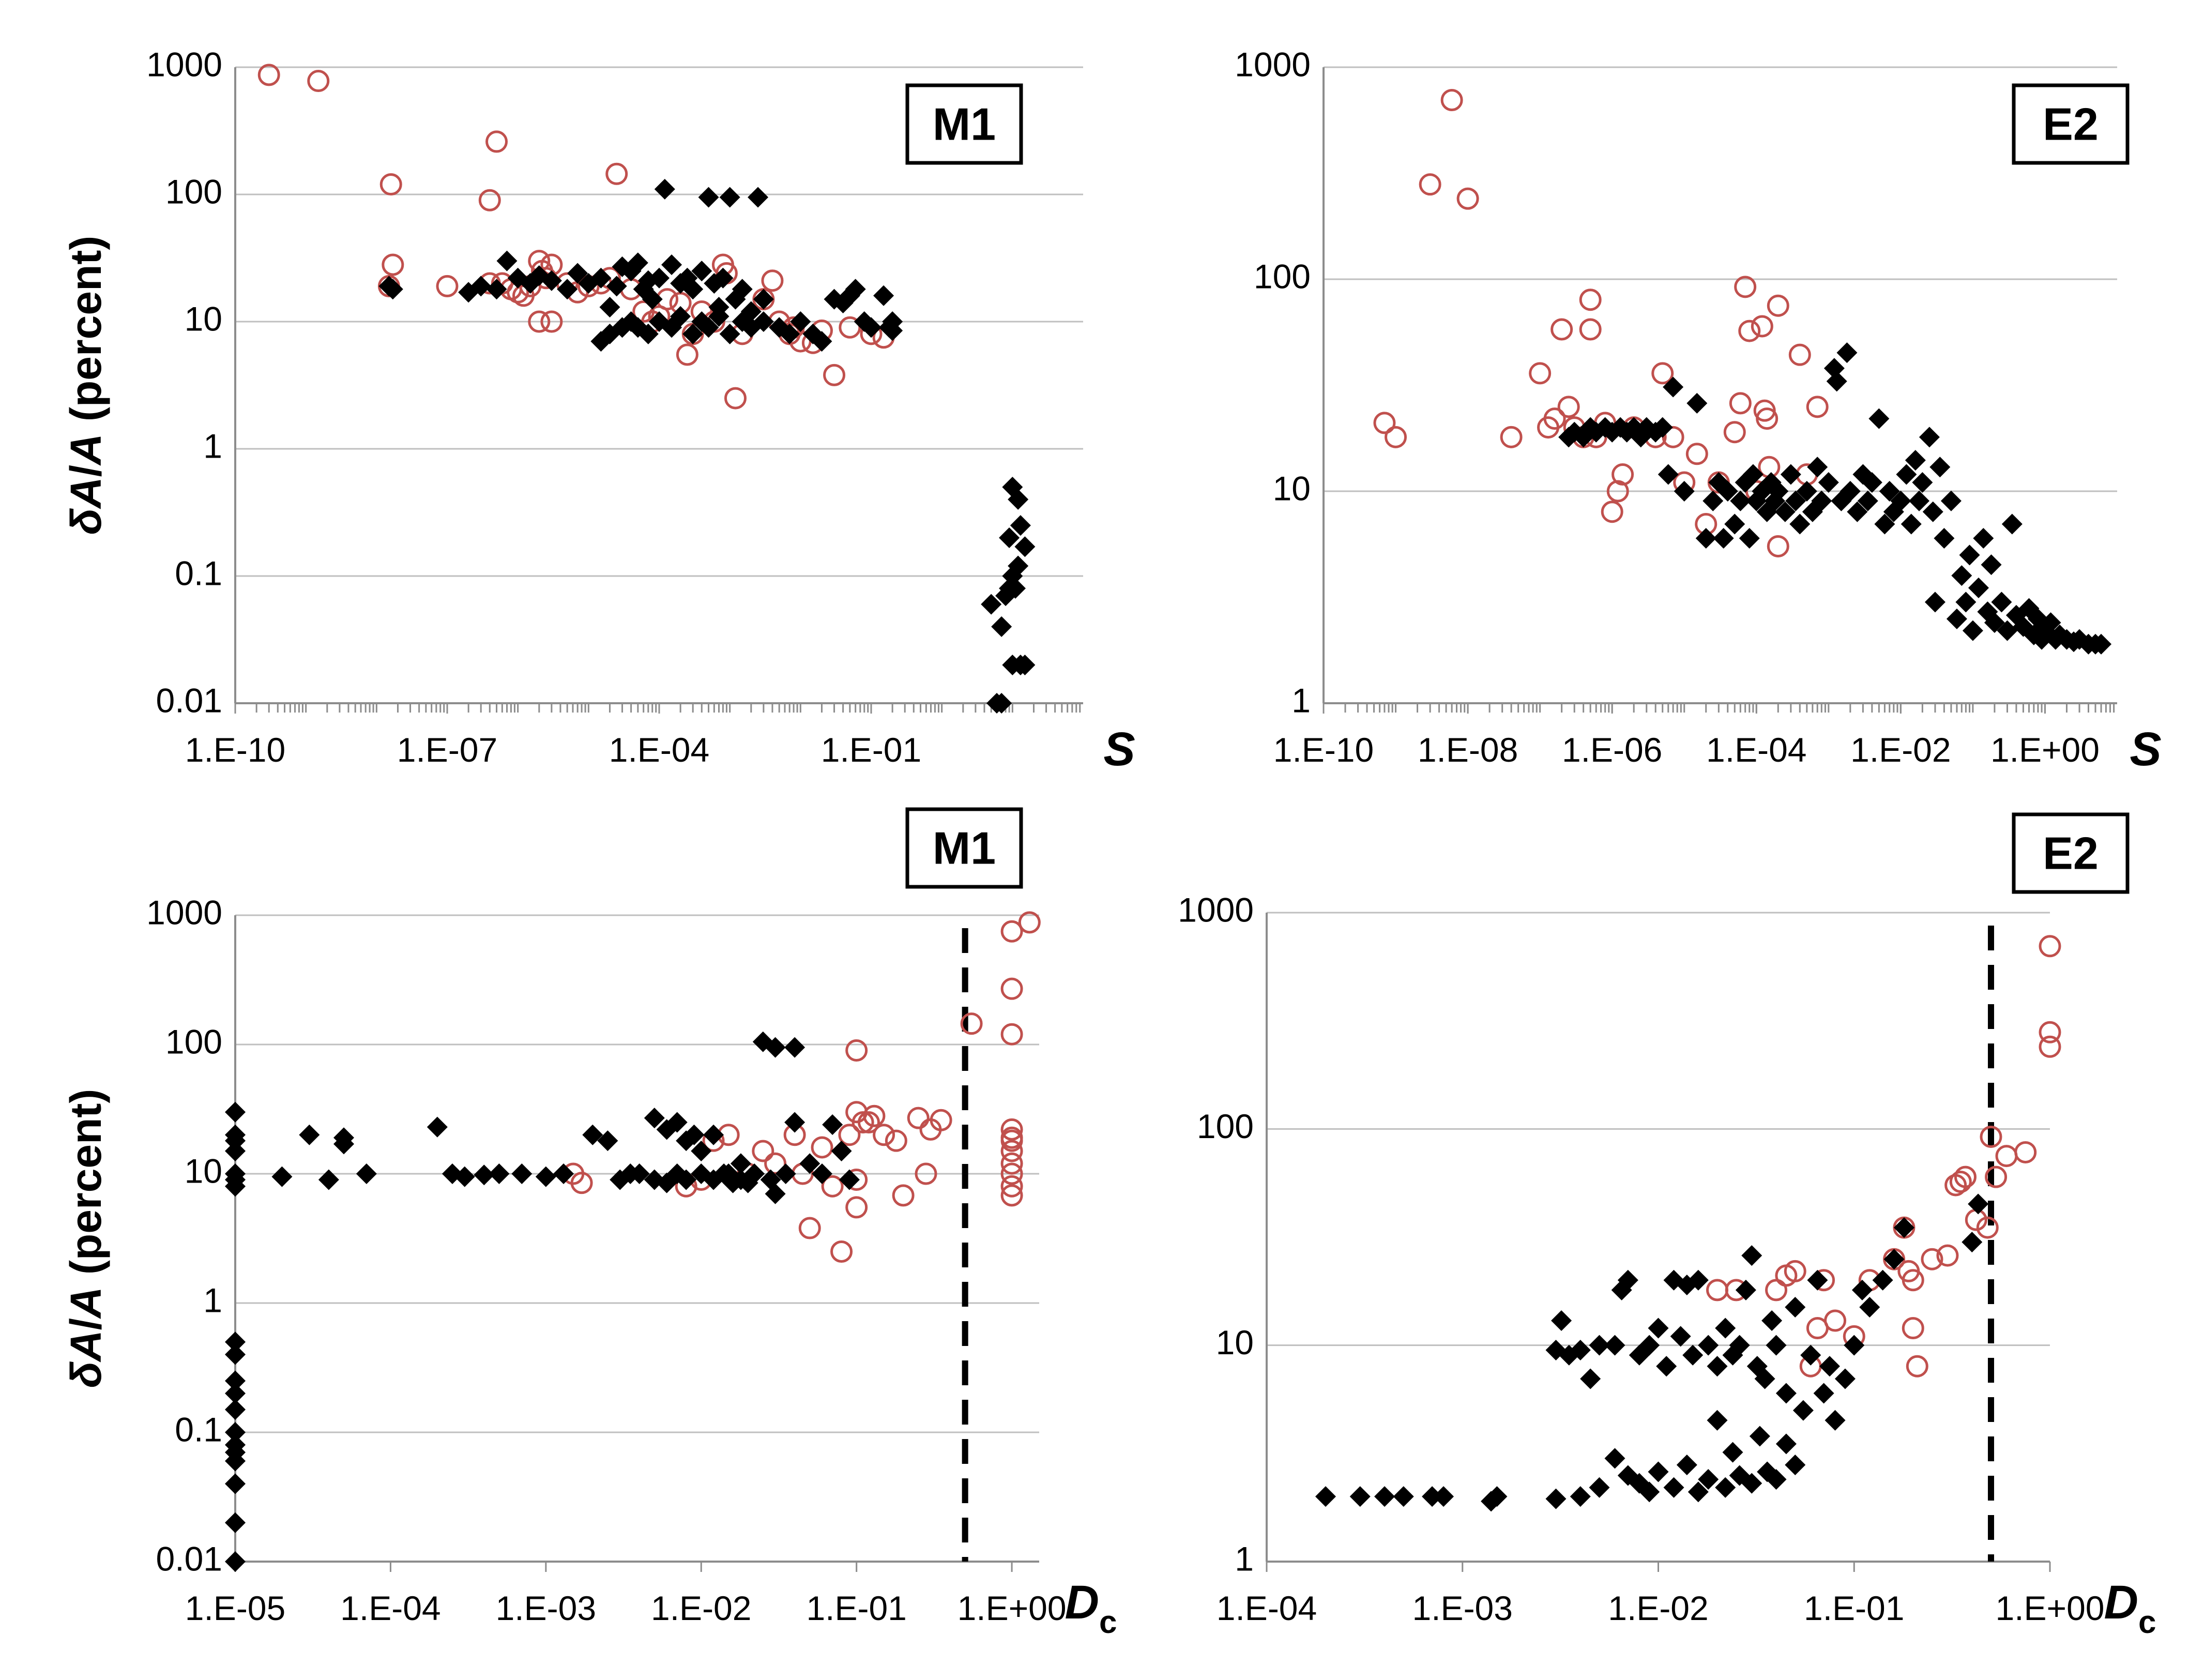 The image size is (2204, 1680). What do you see at coordinates (86, 1188) in the screenshot?
I see `chart-2-y-label-part: (percent)` at bounding box center [86, 1188].